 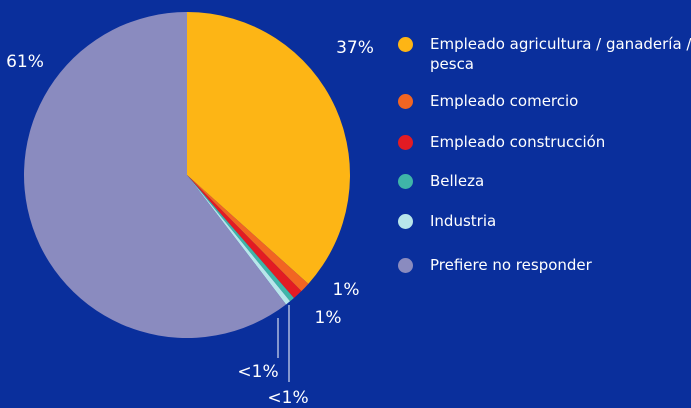 I want to click on data-label: 37%, so click(x=355, y=48).